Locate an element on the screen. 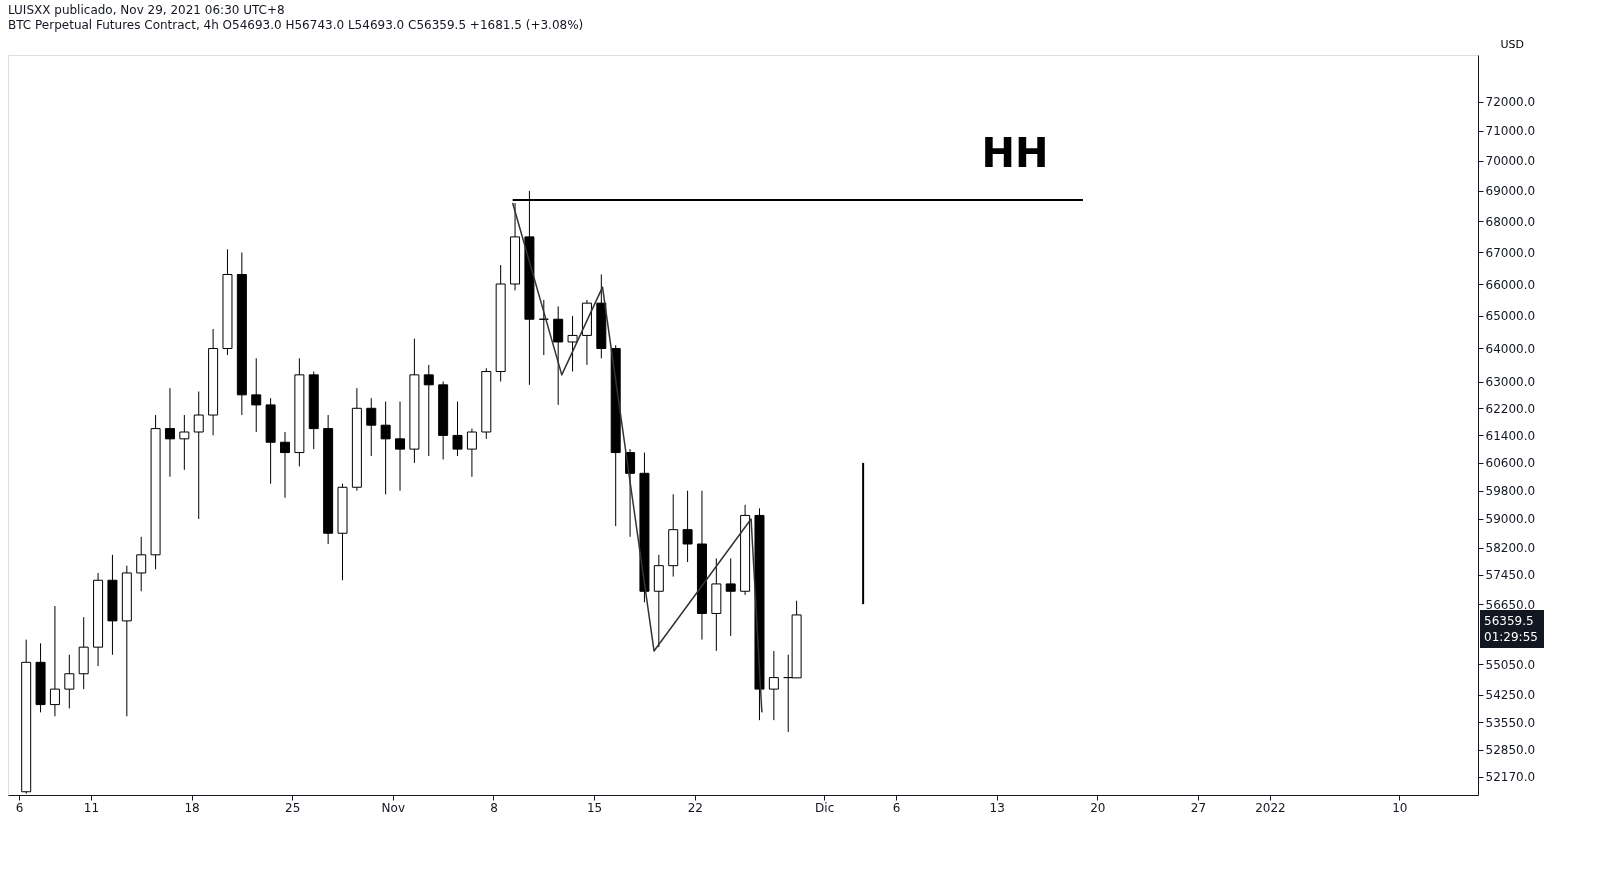  x-tick-label: 13 is located at coordinates (997, 807).